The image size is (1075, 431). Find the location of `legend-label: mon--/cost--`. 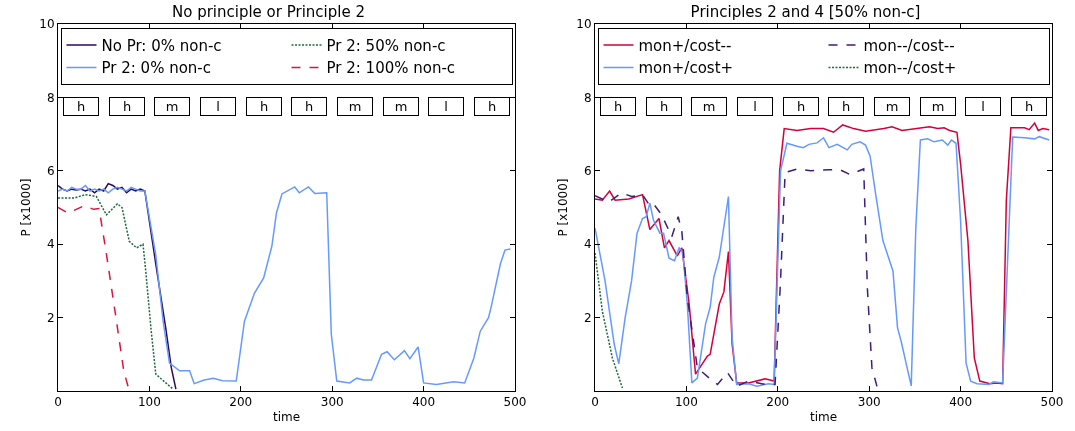

legend-label: mon--/cost-- is located at coordinates (909, 45).